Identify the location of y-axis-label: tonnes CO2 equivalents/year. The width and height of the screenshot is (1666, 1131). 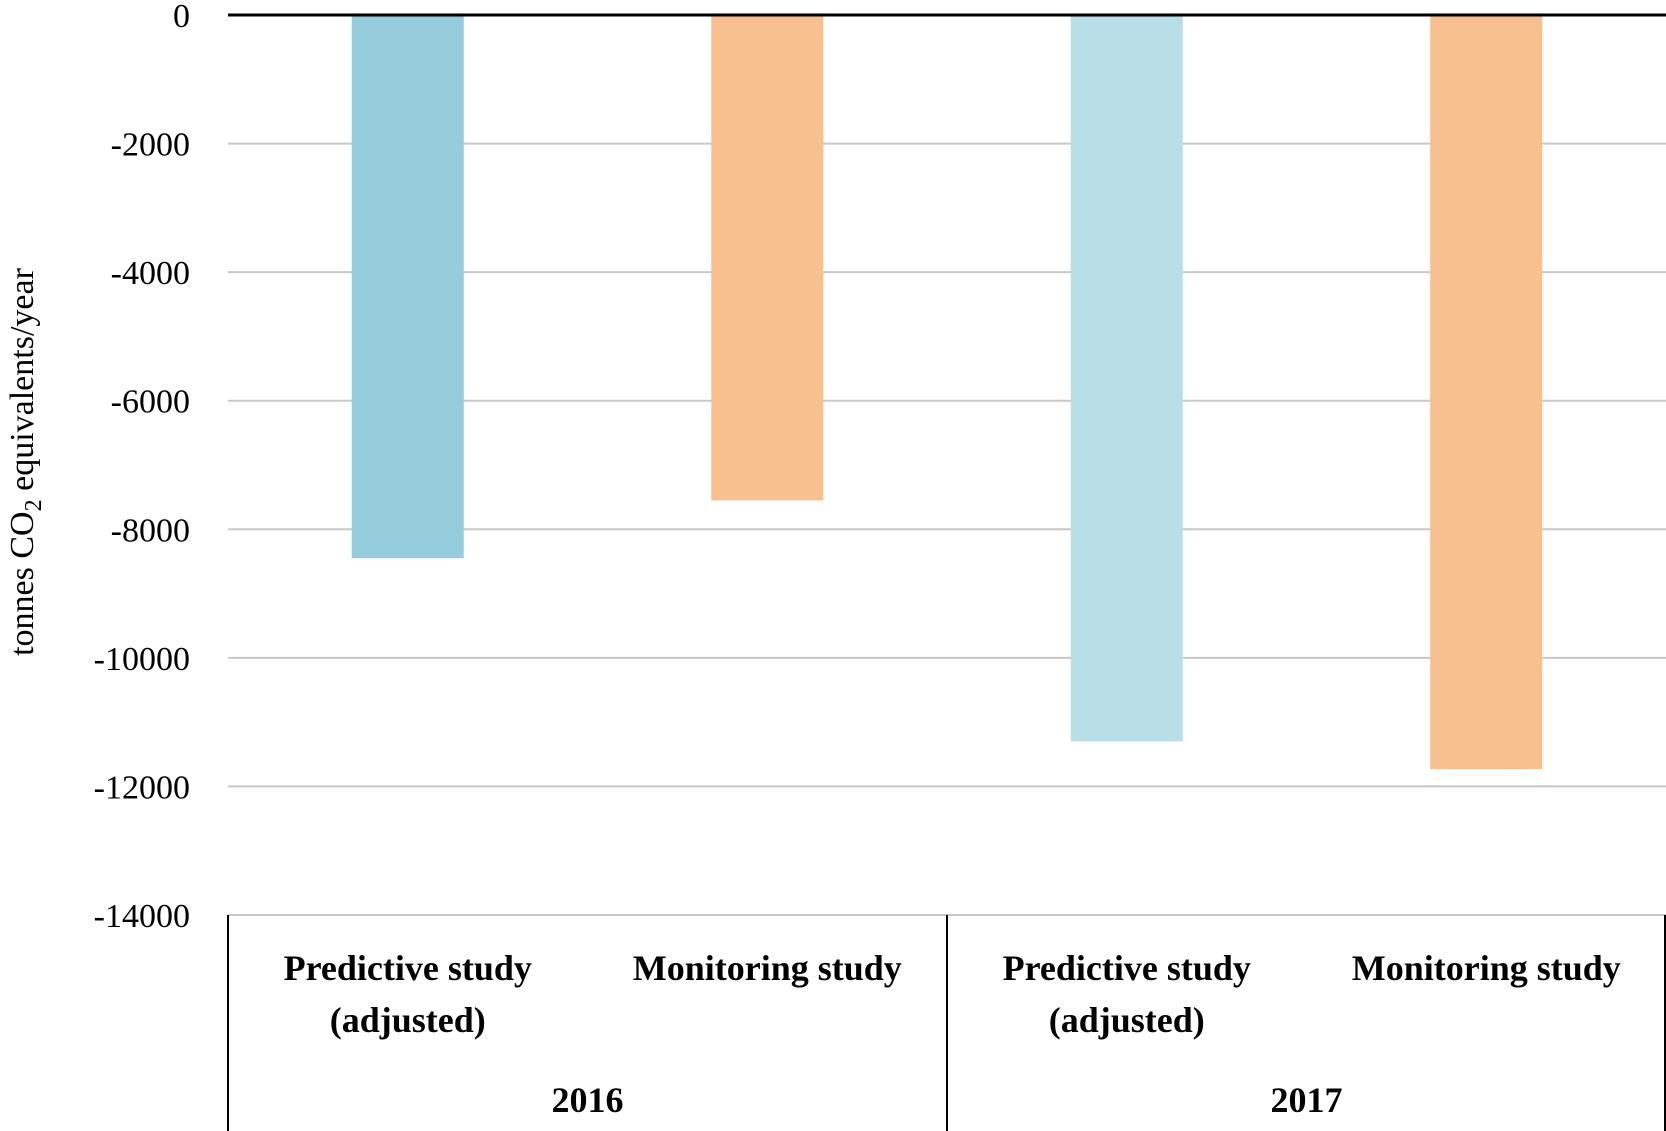
(25, 461).